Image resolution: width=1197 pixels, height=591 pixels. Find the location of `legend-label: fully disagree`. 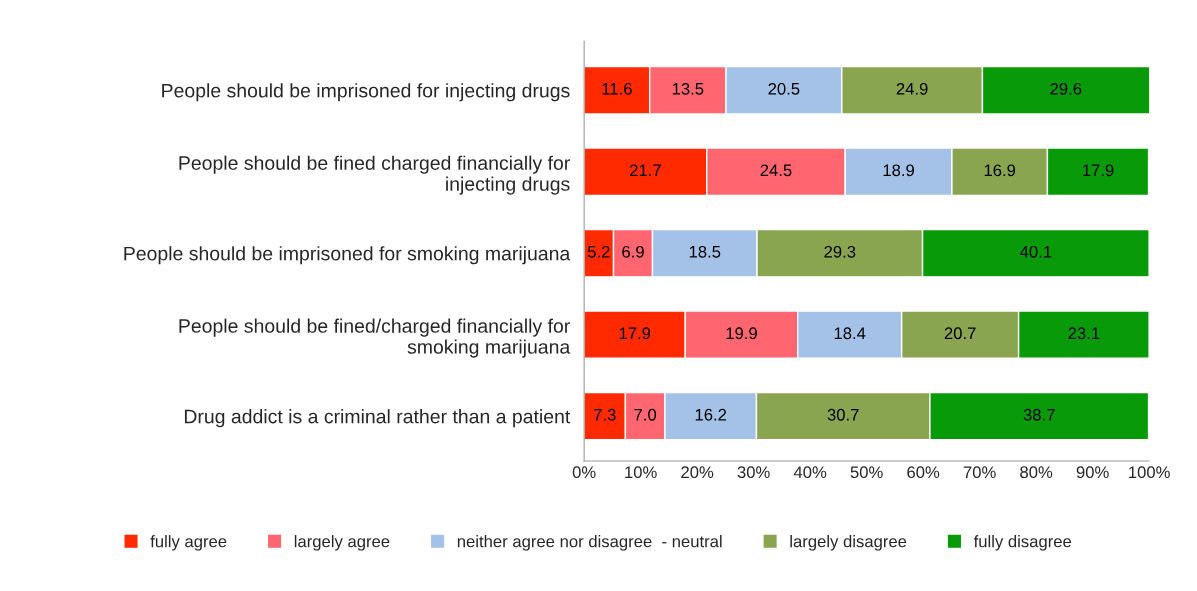

legend-label: fully disagree is located at coordinates (1022, 543).